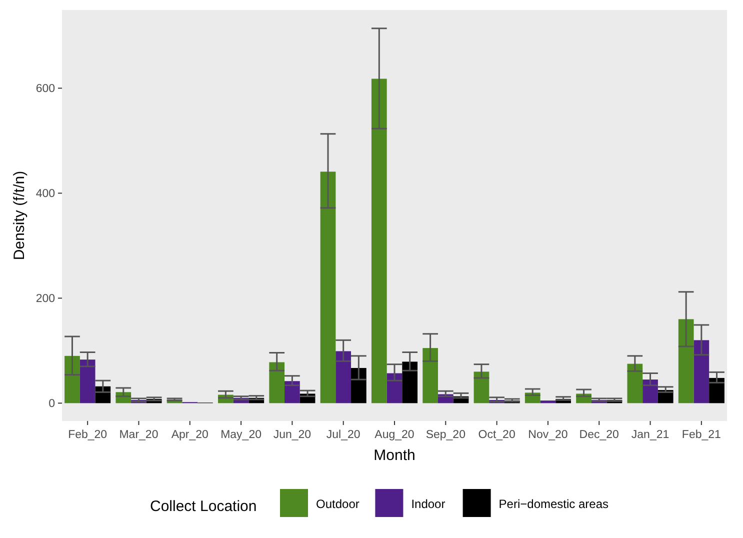 The image size is (743, 538). I want to click on x-tick-label: Sep_20, so click(446, 435).